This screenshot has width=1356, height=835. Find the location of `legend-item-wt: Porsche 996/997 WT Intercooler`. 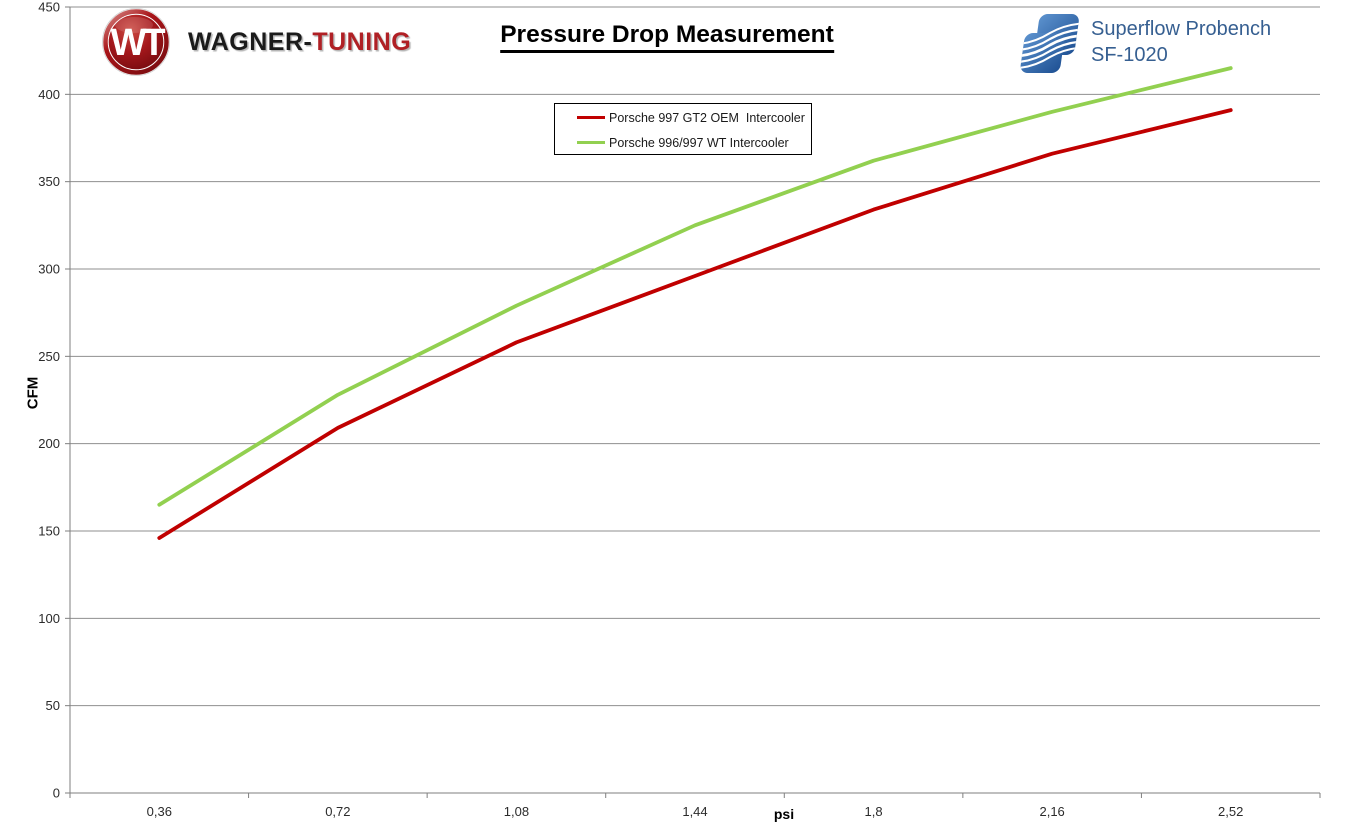

legend-item-wt: Porsche 996/997 WT Intercooler is located at coordinates (694, 142).